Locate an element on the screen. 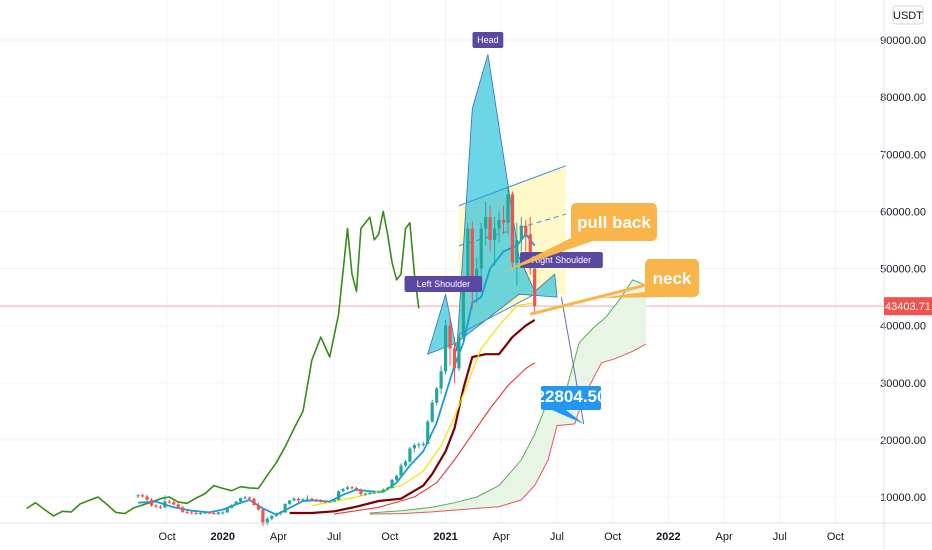 This screenshot has width=932, height=550. currency-label: USDT is located at coordinates (908, 16).